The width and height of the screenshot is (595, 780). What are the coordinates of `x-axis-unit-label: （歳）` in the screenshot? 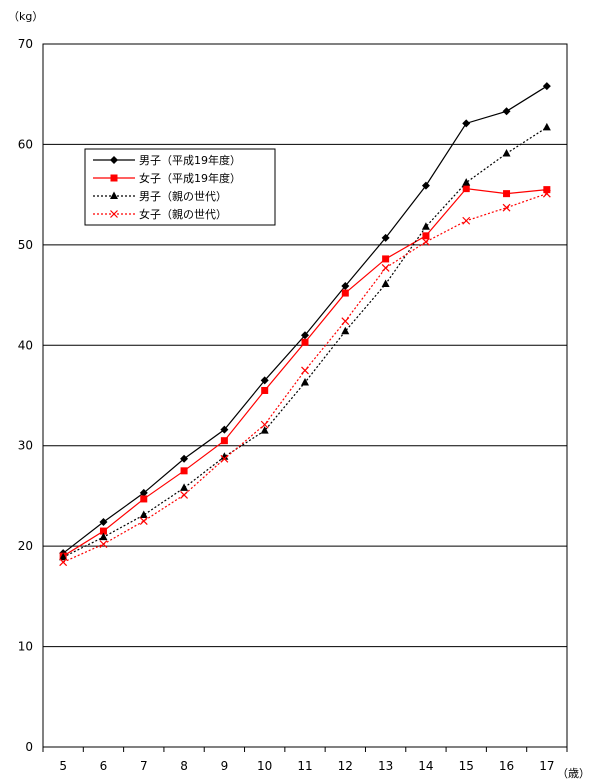 It's located at (573, 773).